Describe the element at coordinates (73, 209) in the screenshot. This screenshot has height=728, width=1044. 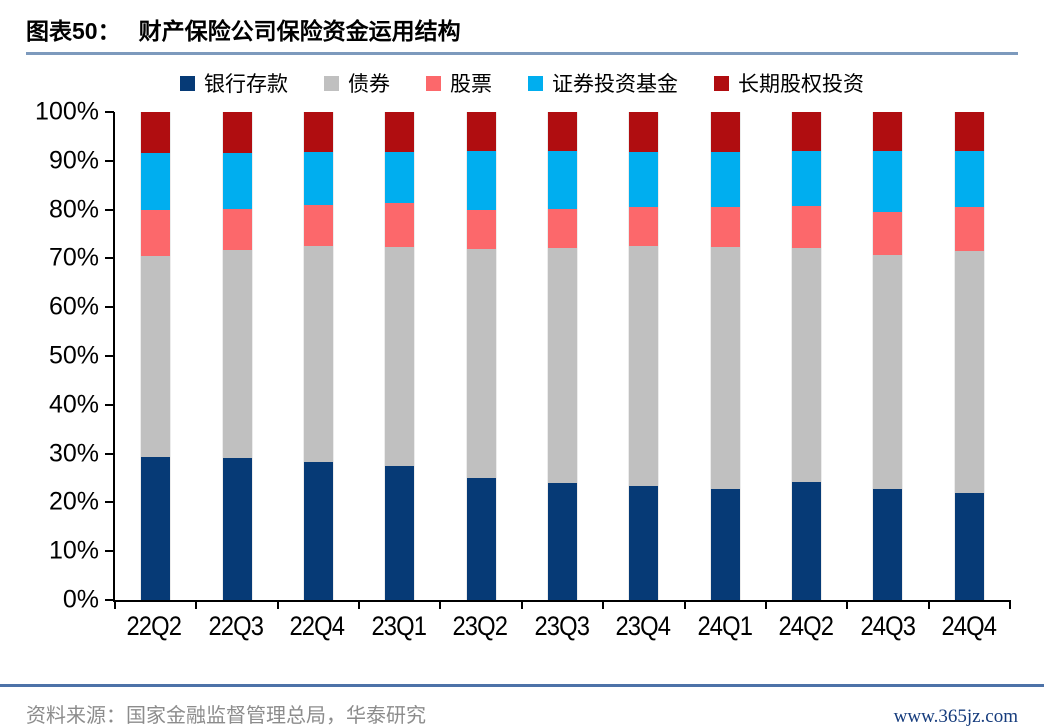
I see `y-axis-label: 80%` at that location.